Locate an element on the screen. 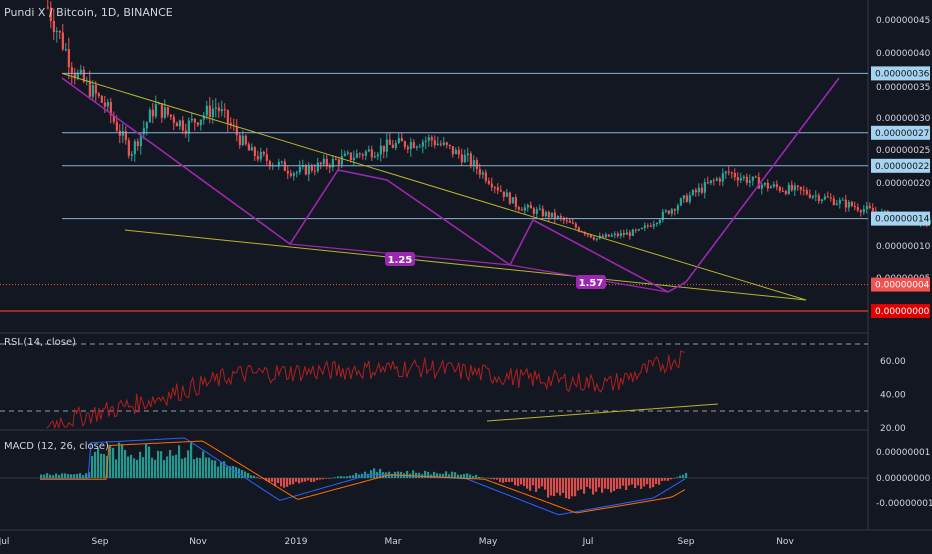  time-axis-label: Jul is located at coordinates (588, 542).